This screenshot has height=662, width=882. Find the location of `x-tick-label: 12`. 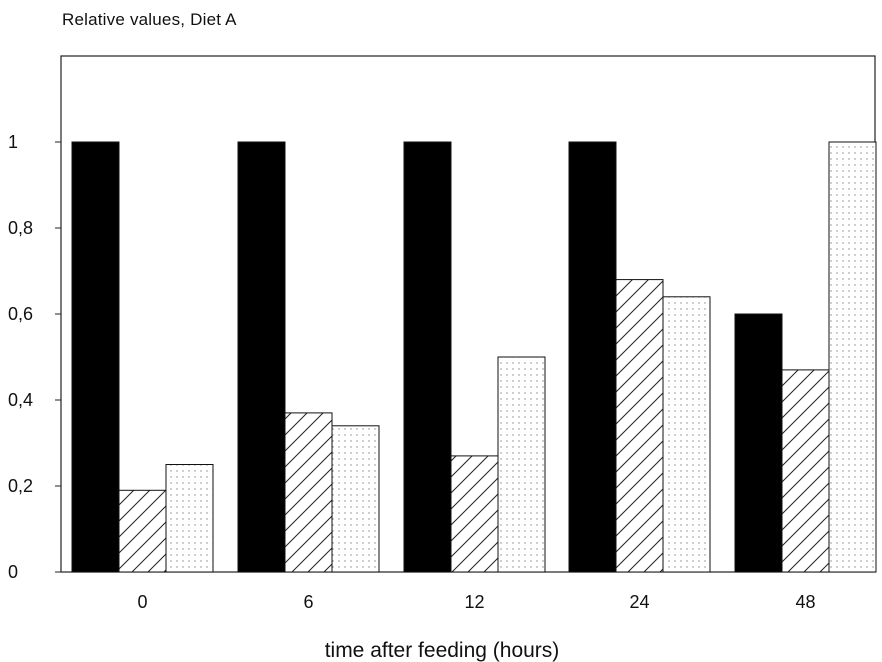

x-tick-label: 12 is located at coordinates (474, 602).